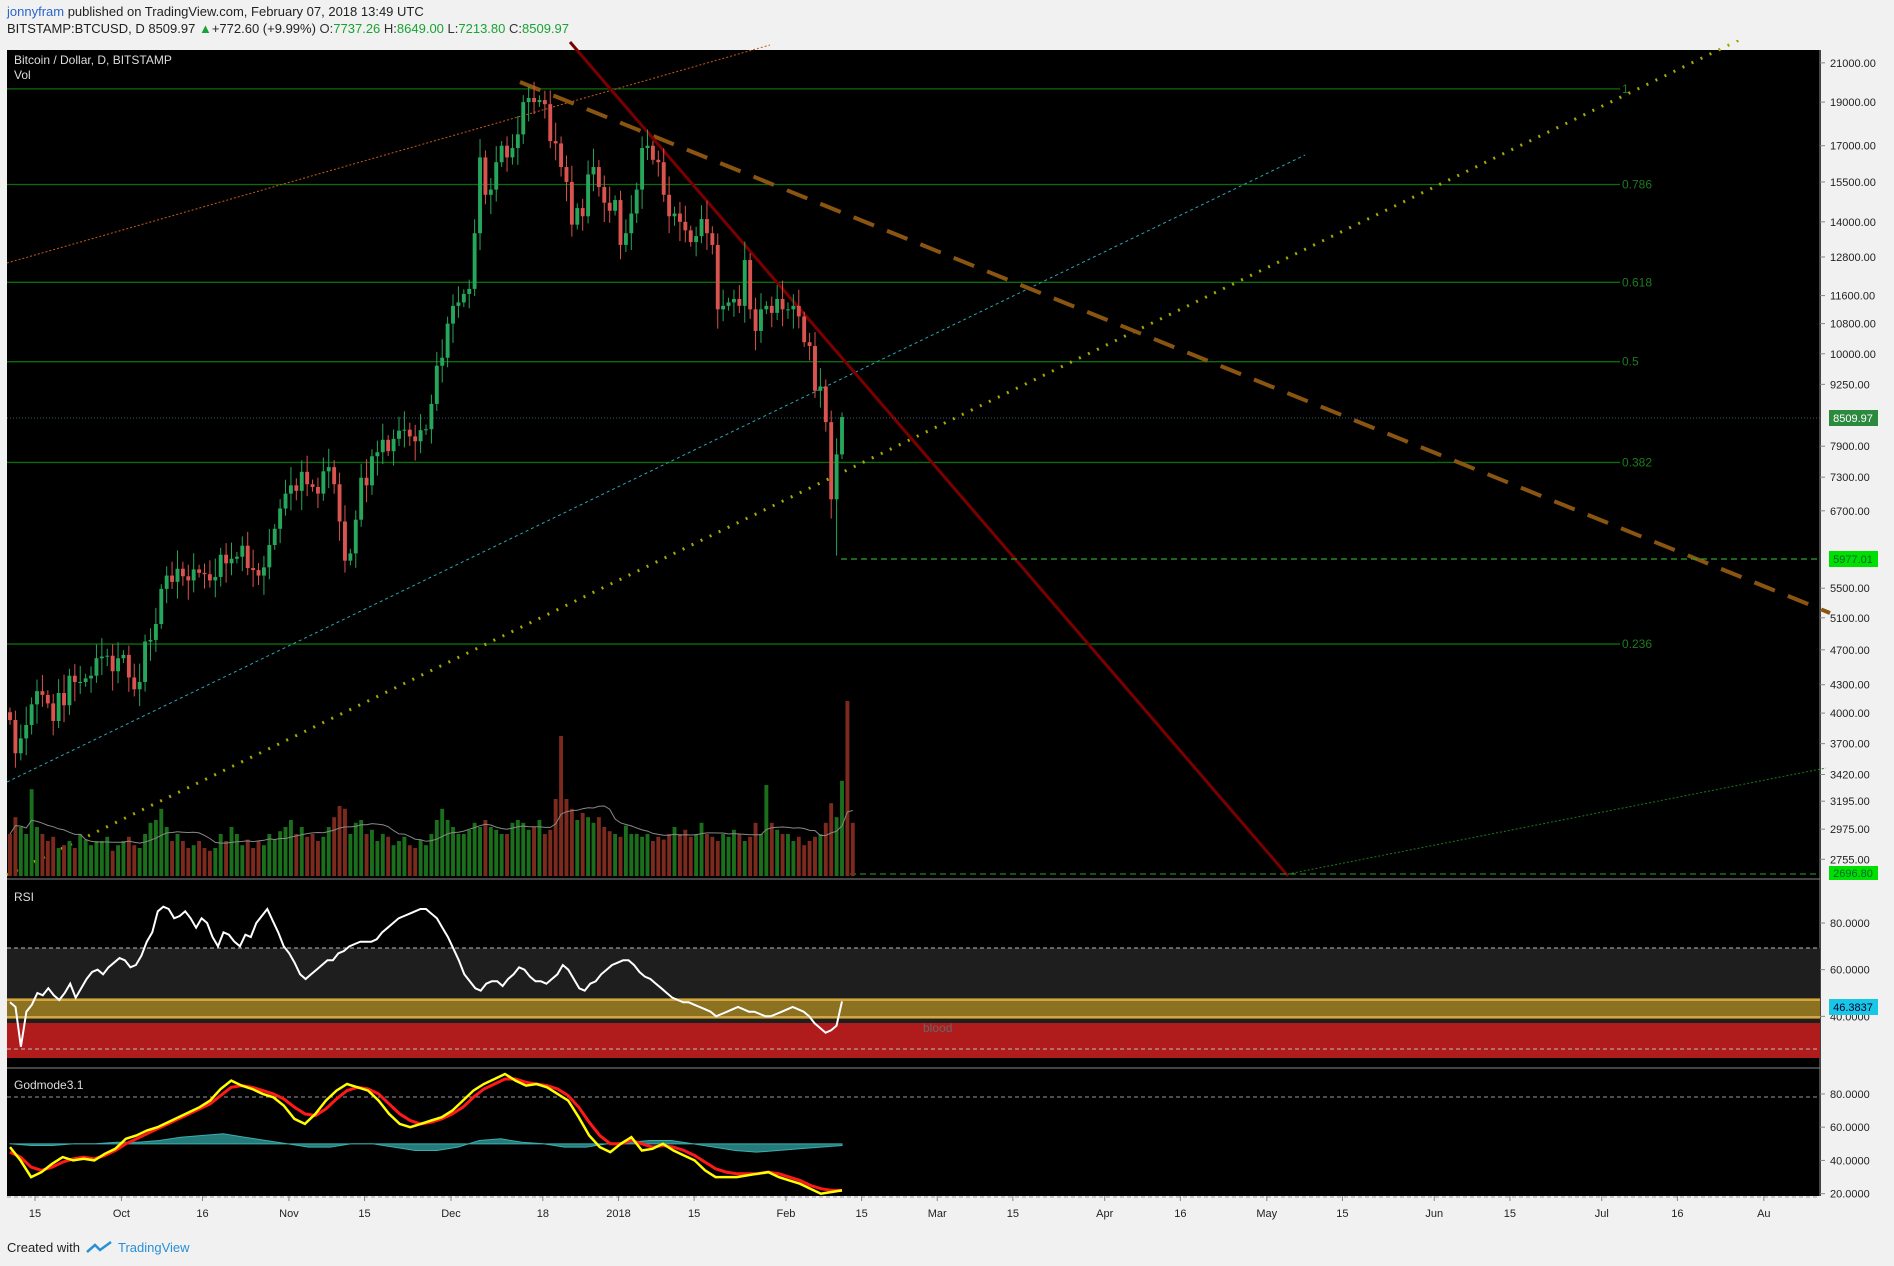 This screenshot has height=1266, width=1894. What do you see at coordinates (153, 1247) in the screenshot?
I see `tradingview-brand: TradingView` at bounding box center [153, 1247].